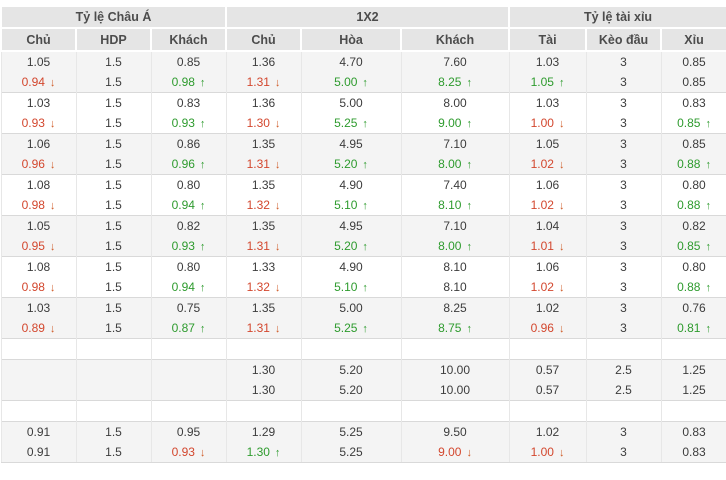  I want to click on odds-value: 0.75, so click(188, 308).